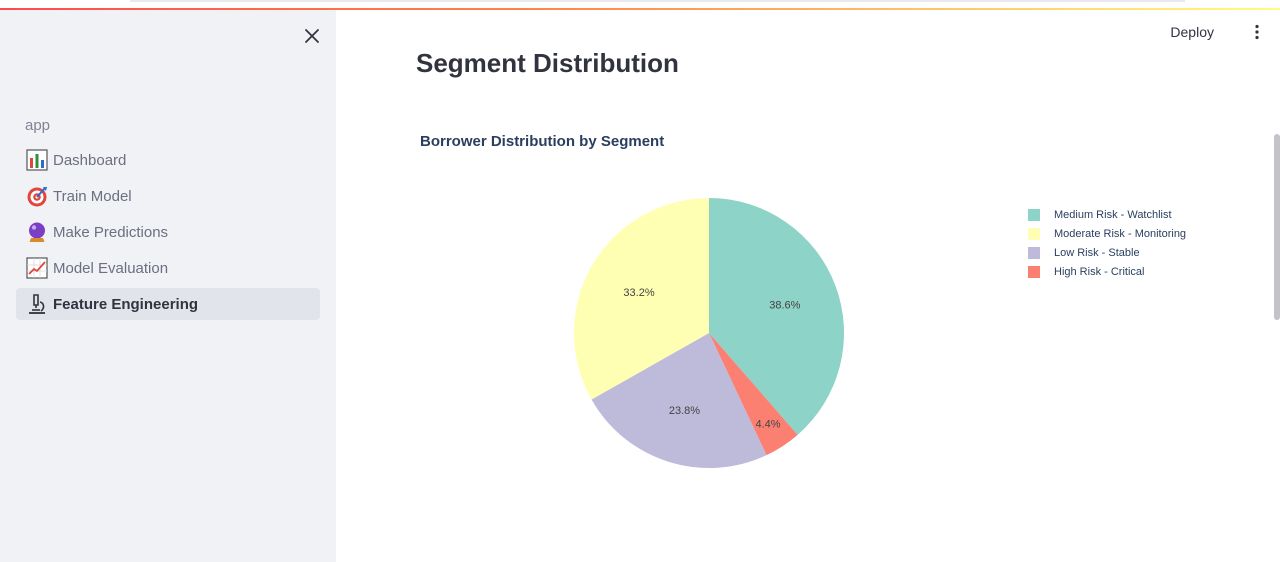 This screenshot has height=562, width=1280. What do you see at coordinates (168, 160) in the screenshot?
I see `sidebar-item-dashboard: Dashboard` at bounding box center [168, 160].